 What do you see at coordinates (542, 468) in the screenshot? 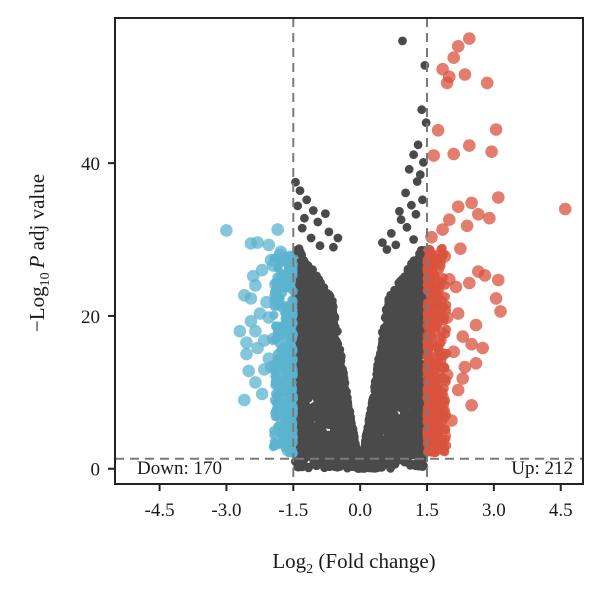
I see `up-count-label: Up: 212` at bounding box center [542, 468].